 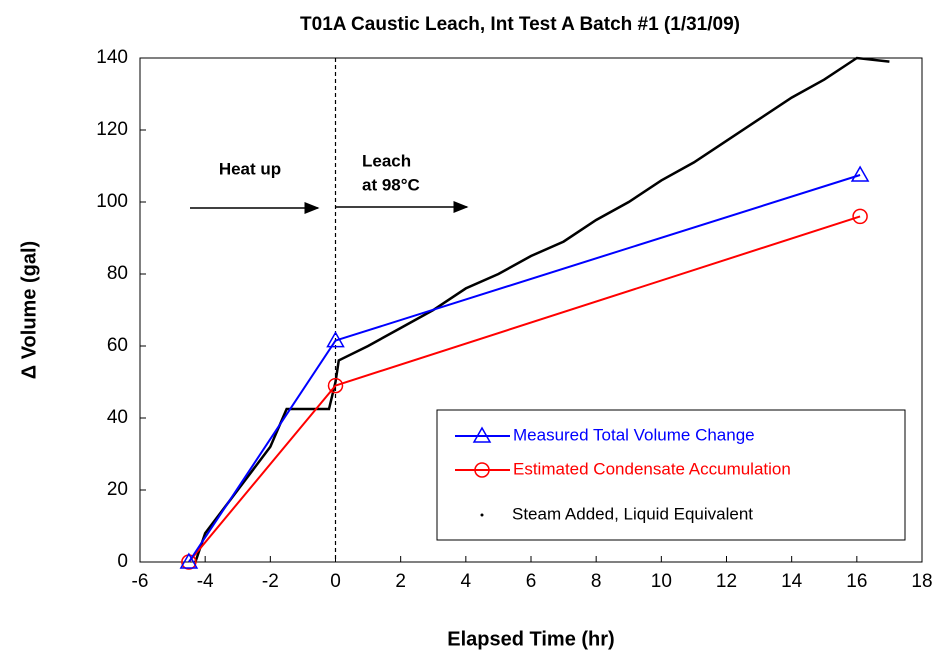 I want to click on y-tick-label: 120, so click(x=112, y=129).